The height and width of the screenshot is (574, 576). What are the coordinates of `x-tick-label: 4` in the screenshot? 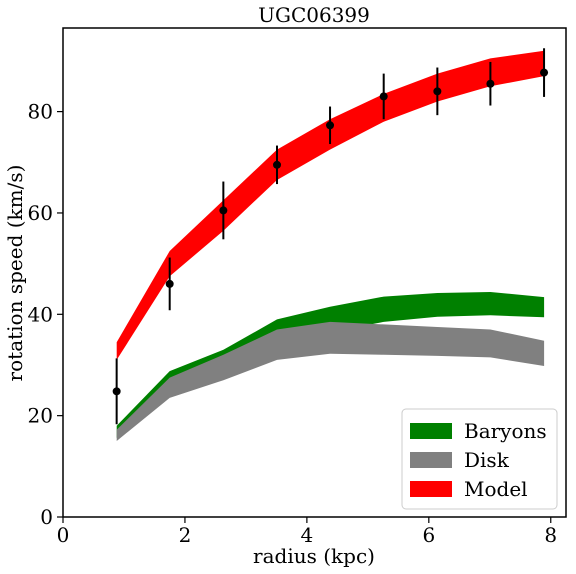 It's located at (307, 535).